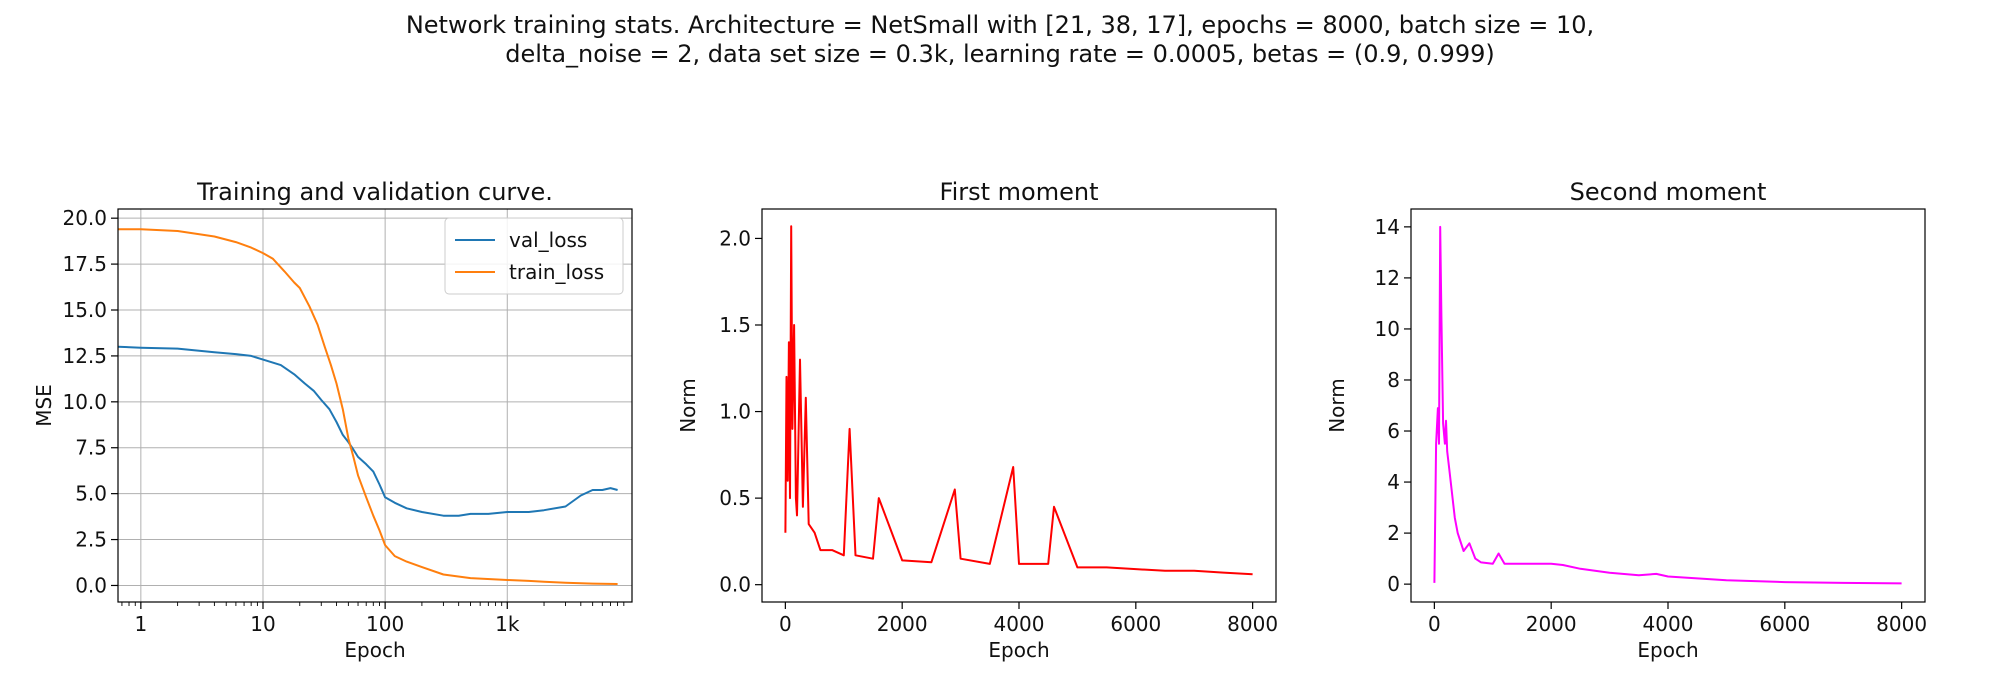  I want to click on legend-label: train_loss, so click(556, 272).